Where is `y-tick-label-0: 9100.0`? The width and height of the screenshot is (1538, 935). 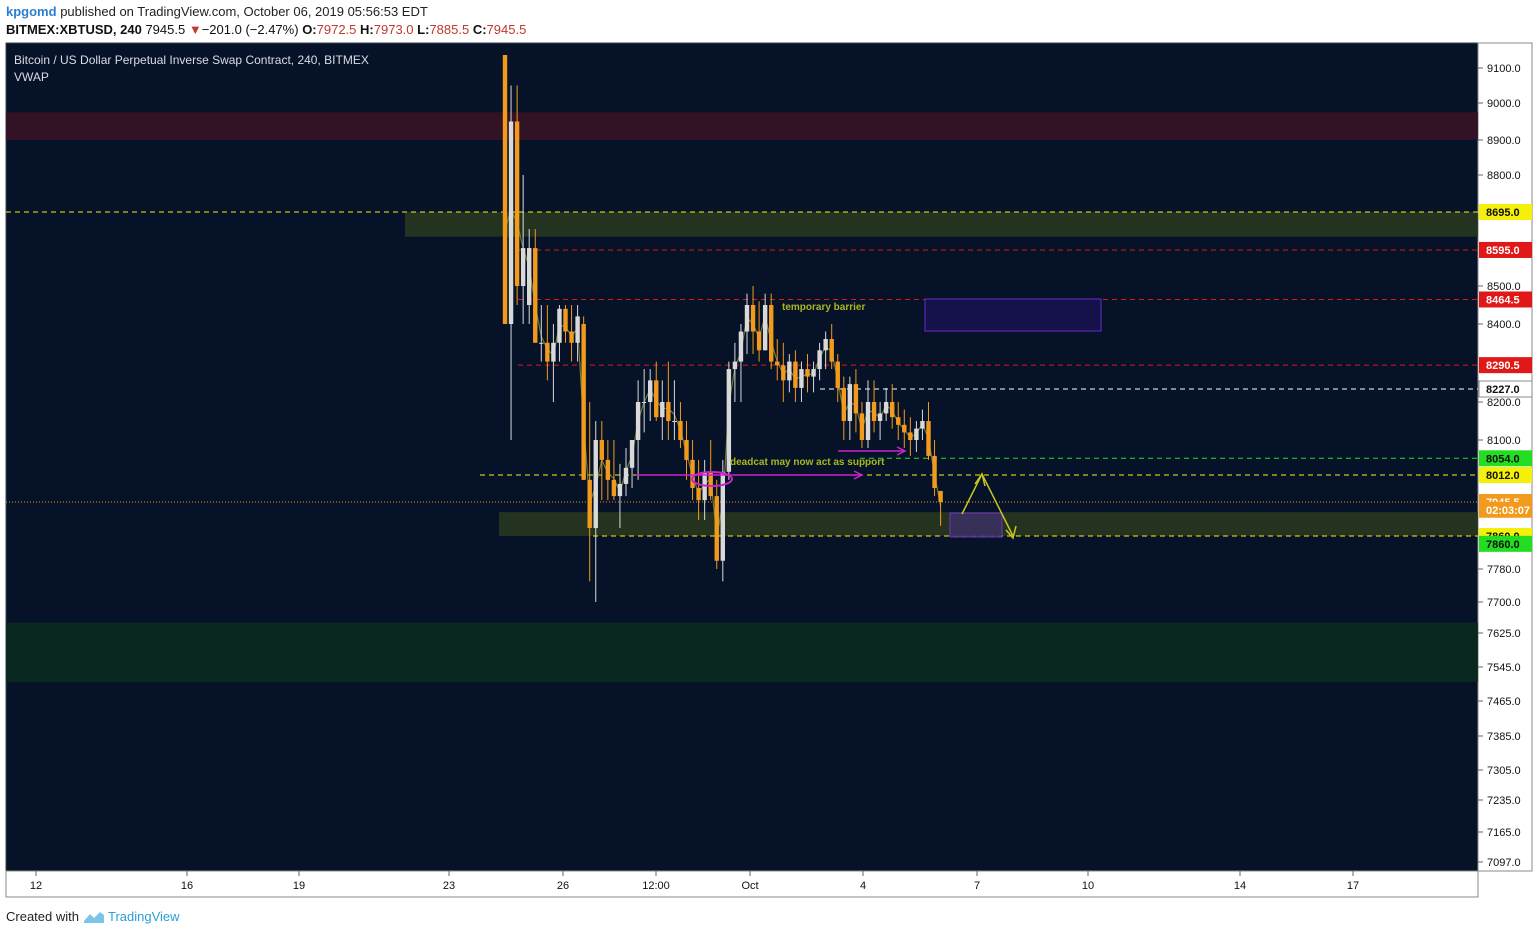 y-tick-label-0: 9100.0 is located at coordinates (1504, 69).